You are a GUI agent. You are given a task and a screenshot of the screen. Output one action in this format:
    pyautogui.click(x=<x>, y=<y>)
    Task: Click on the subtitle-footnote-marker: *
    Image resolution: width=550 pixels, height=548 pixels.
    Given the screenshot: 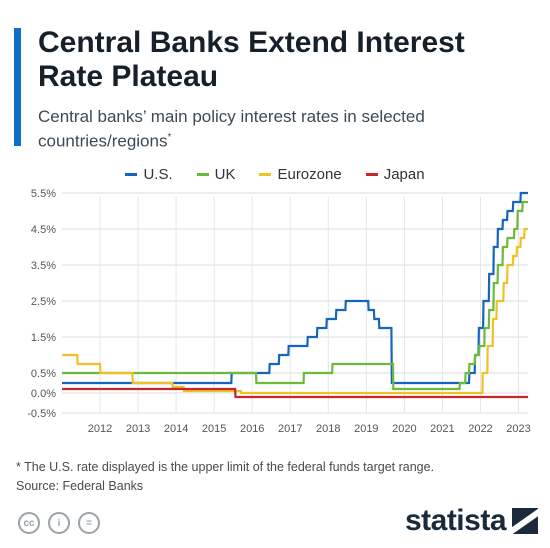 What is the action you would take?
    pyautogui.click(x=169, y=137)
    